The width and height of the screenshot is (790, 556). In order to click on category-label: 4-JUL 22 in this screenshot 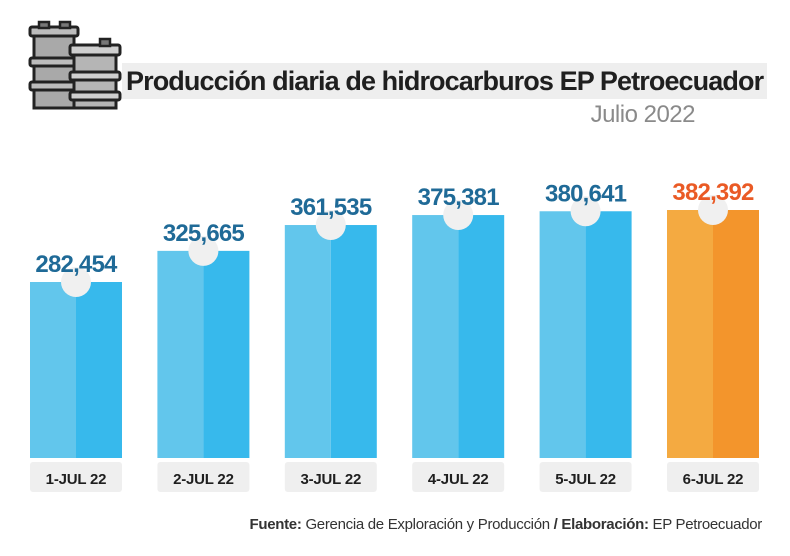, I will do `click(458, 479)`.